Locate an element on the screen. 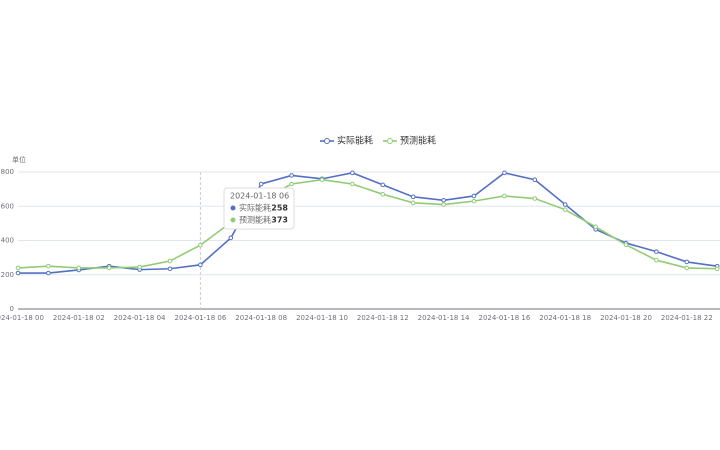  x-tick-label: 2024-01-18 08 is located at coordinates (261, 318).